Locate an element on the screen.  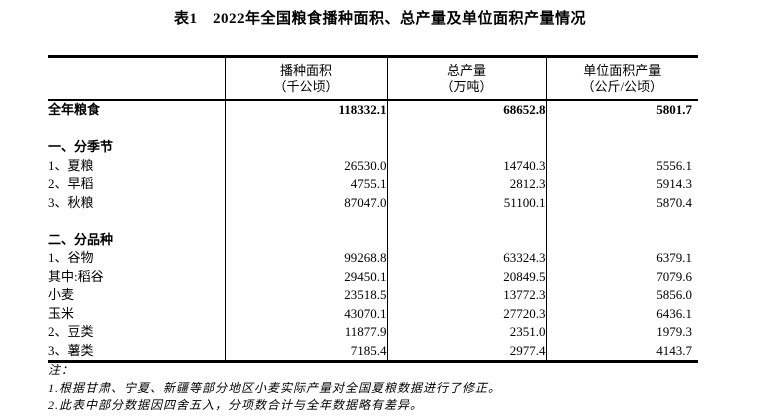
col-header-total-output: 总产量 （万吨） is located at coordinates (466, 78).